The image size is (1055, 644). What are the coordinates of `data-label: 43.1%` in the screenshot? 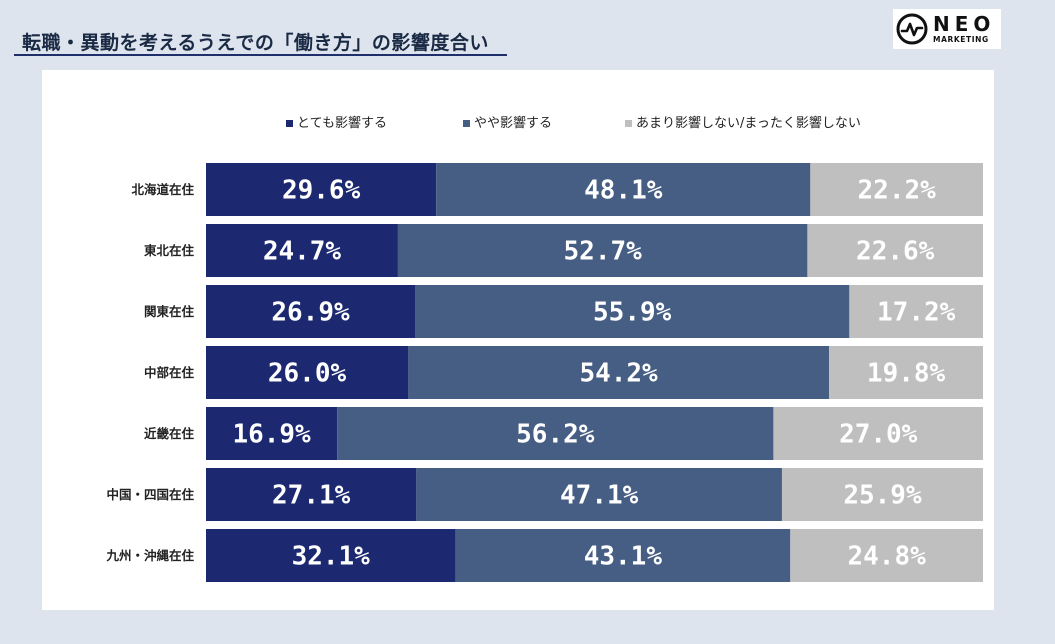 It's located at (623, 557).